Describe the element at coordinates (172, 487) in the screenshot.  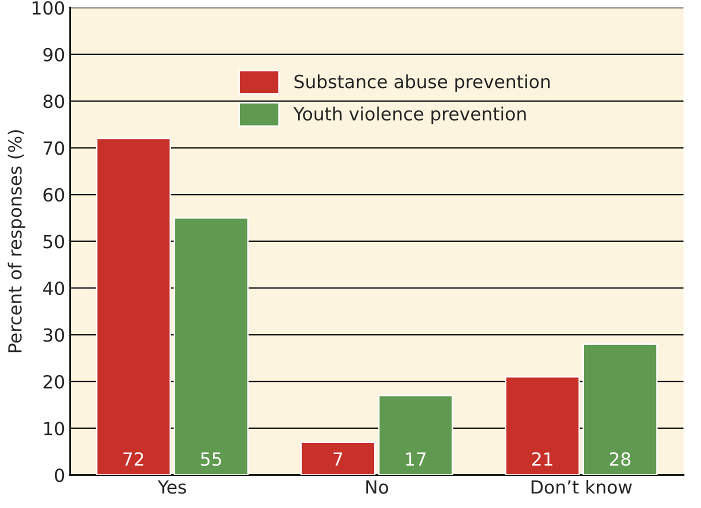
I see `x-tick-label: Yes` at that location.